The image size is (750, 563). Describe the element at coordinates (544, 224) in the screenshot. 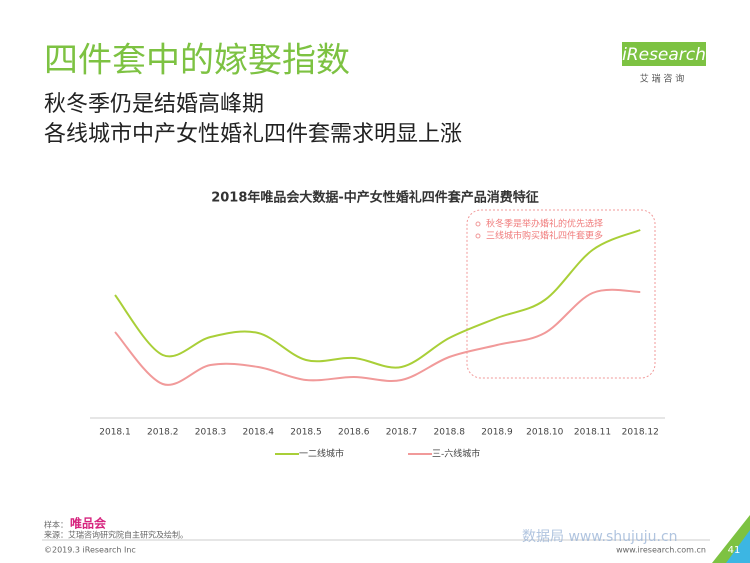

I see `annotation: 秋冬季是举办婚礼的优先选择` at that location.